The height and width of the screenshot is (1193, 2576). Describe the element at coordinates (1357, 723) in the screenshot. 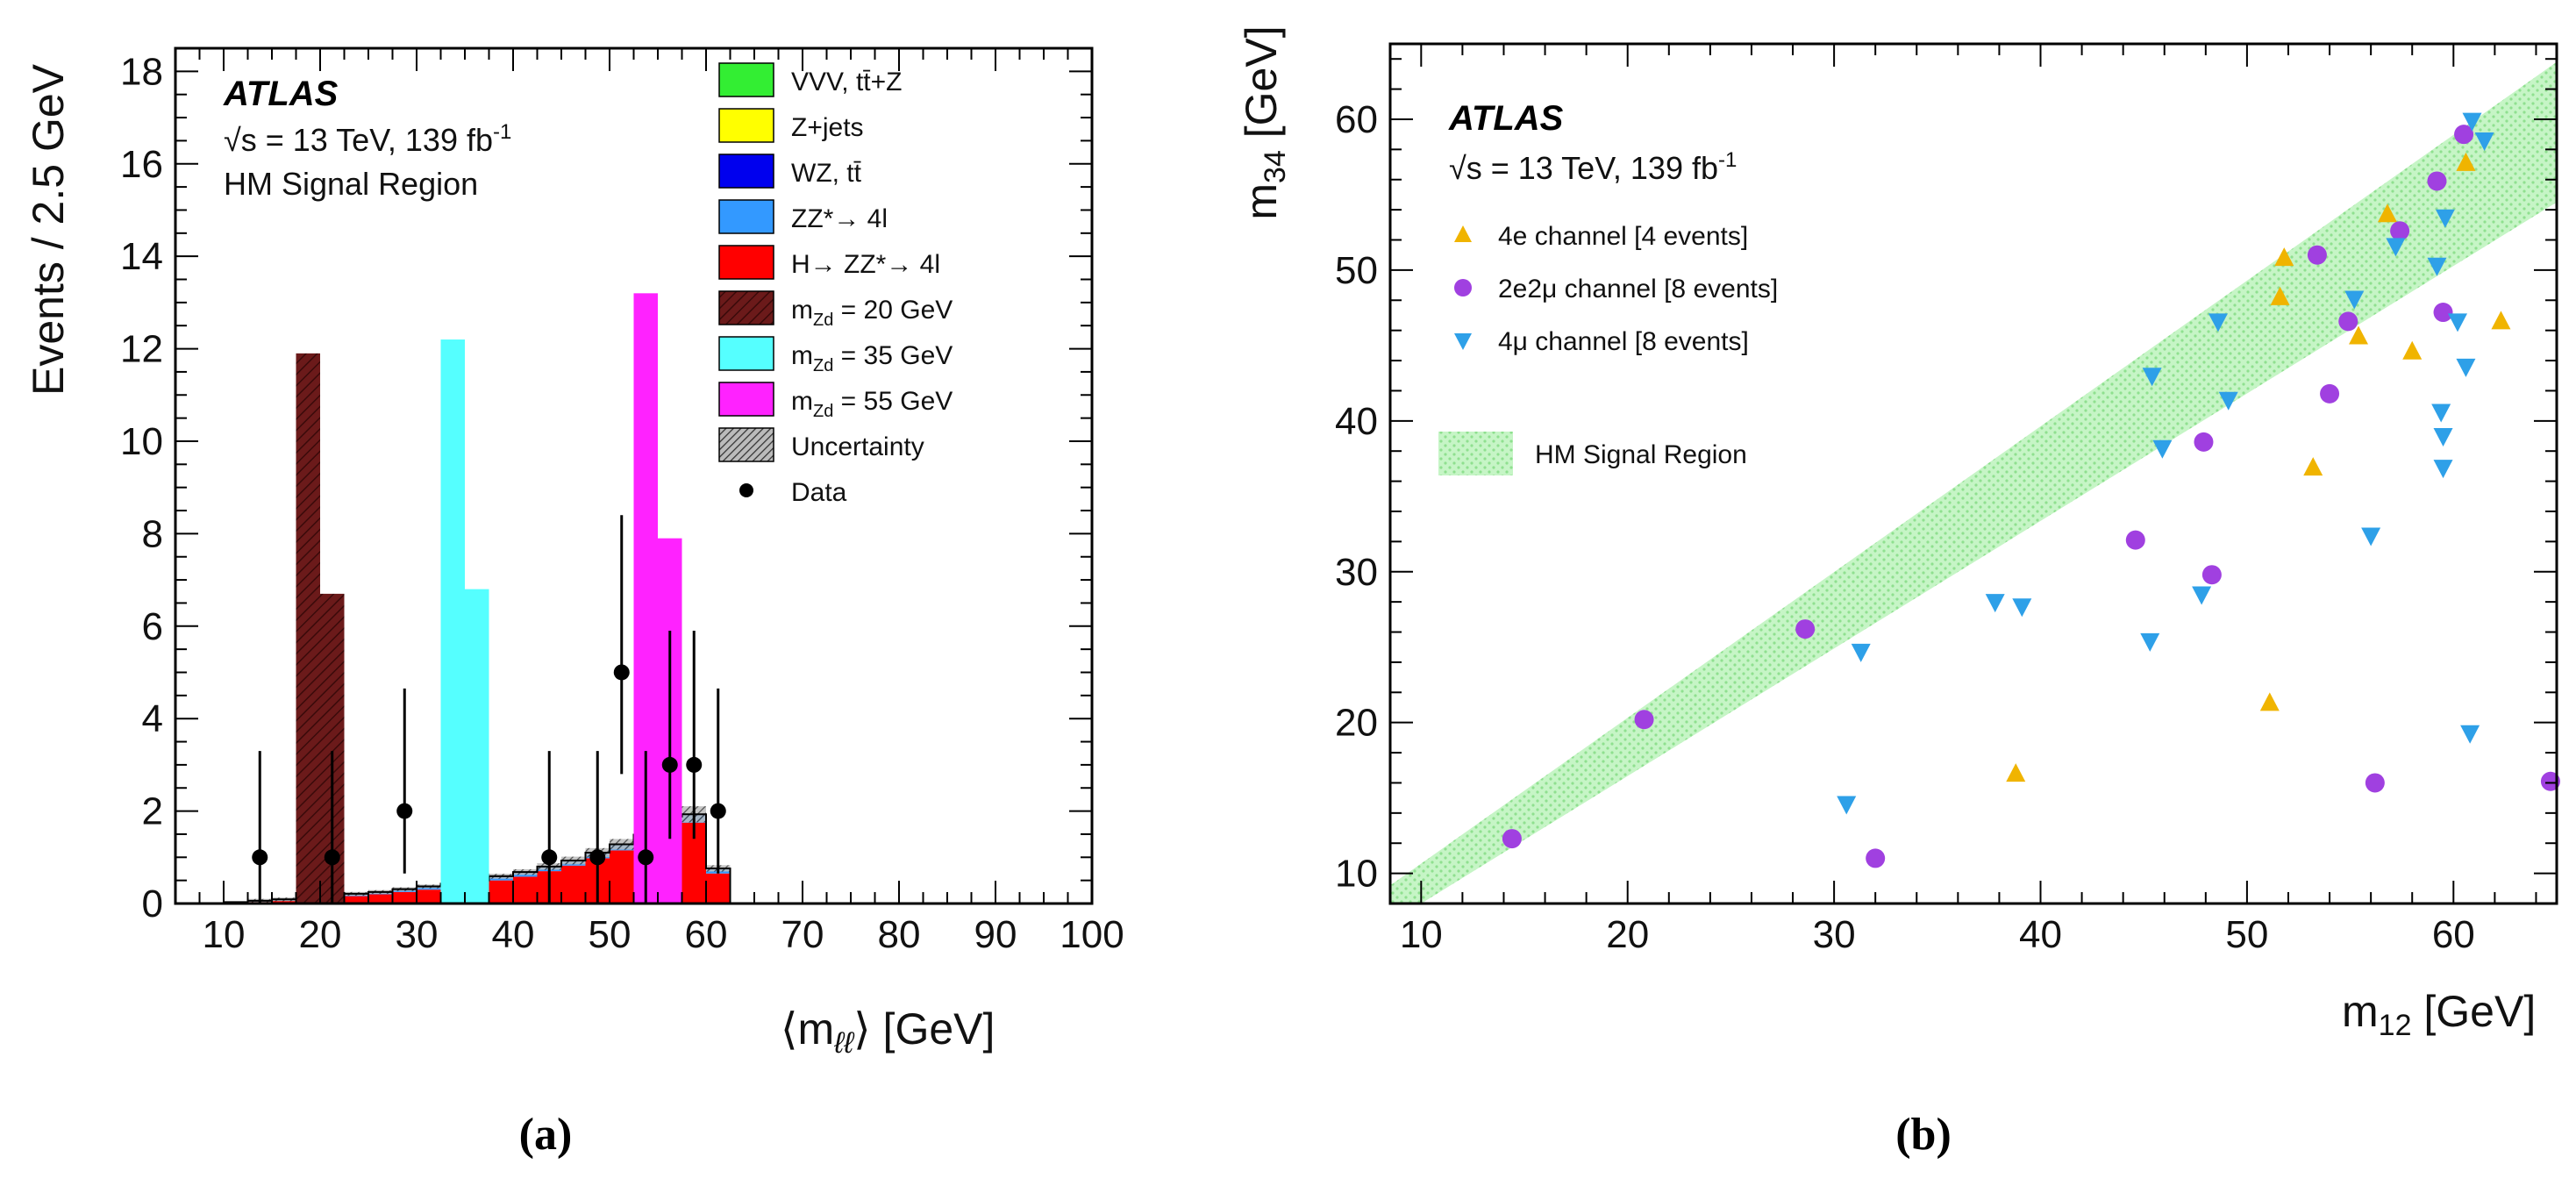

I see `b-y-tick-label: 20` at that location.